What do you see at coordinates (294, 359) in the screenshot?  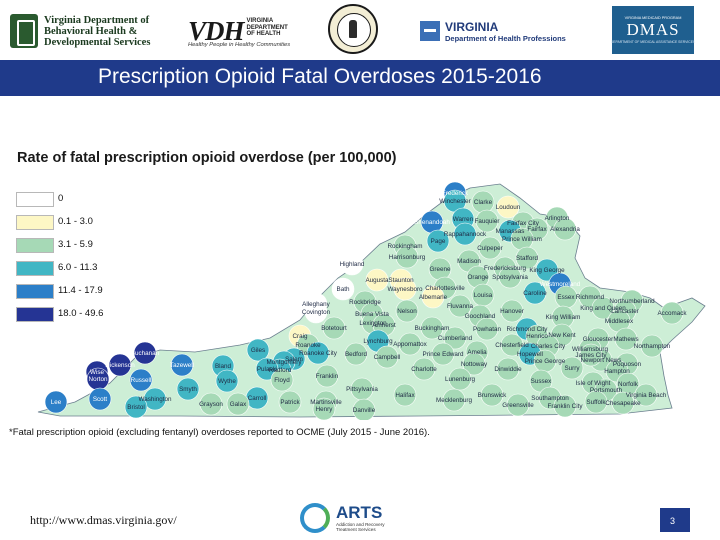 I see `county-label: Salem` at bounding box center [294, 359].